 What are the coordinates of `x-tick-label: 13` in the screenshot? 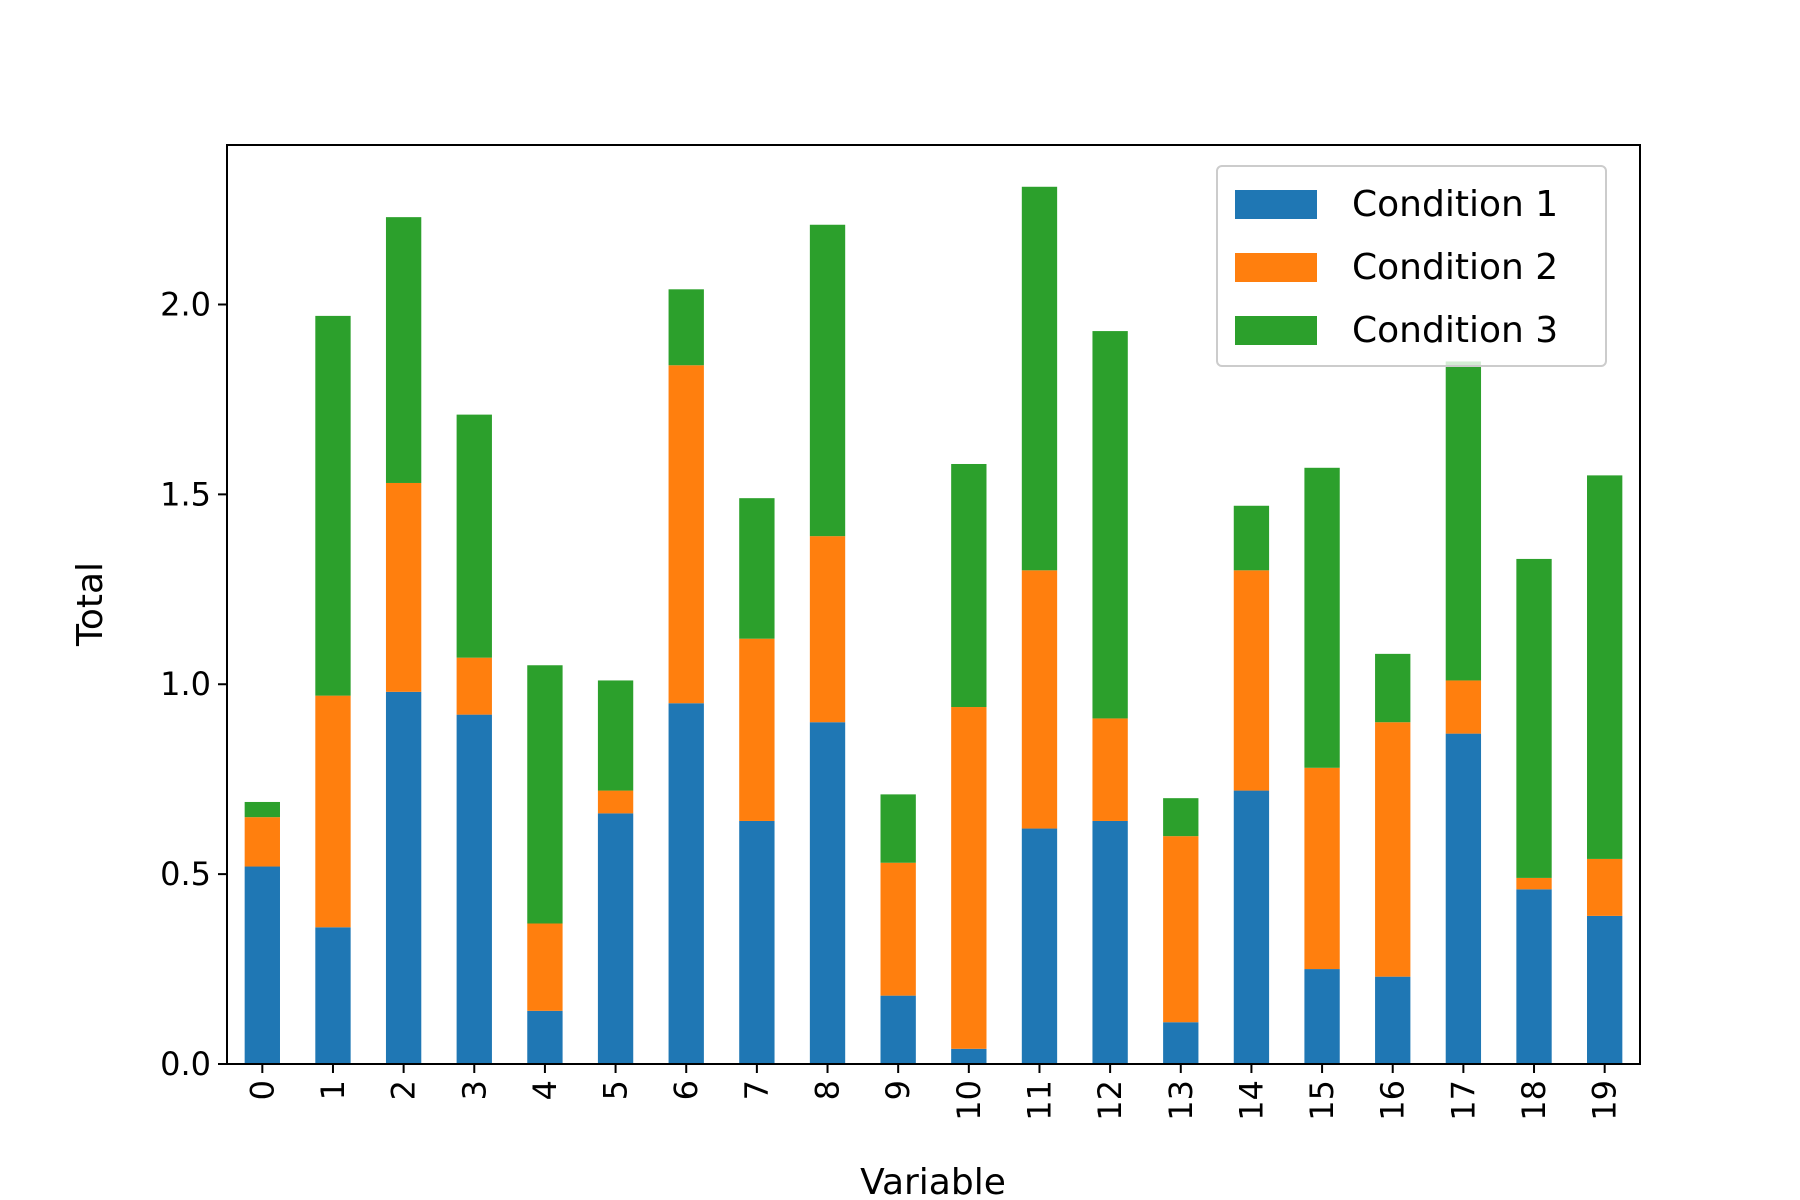 It's located at (1181, 1100).